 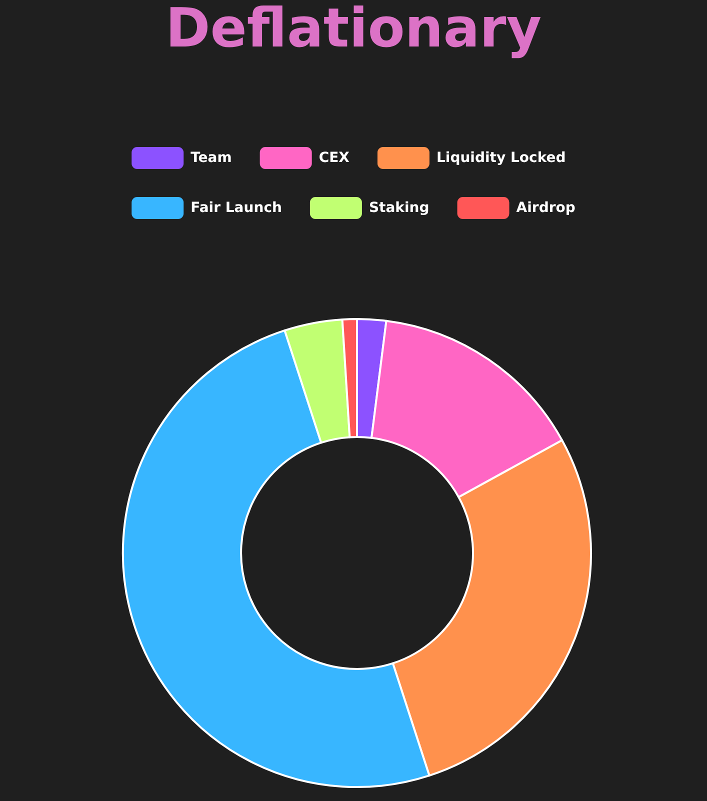 I want to click on legend-label: Team, so click(x=211, y=158).